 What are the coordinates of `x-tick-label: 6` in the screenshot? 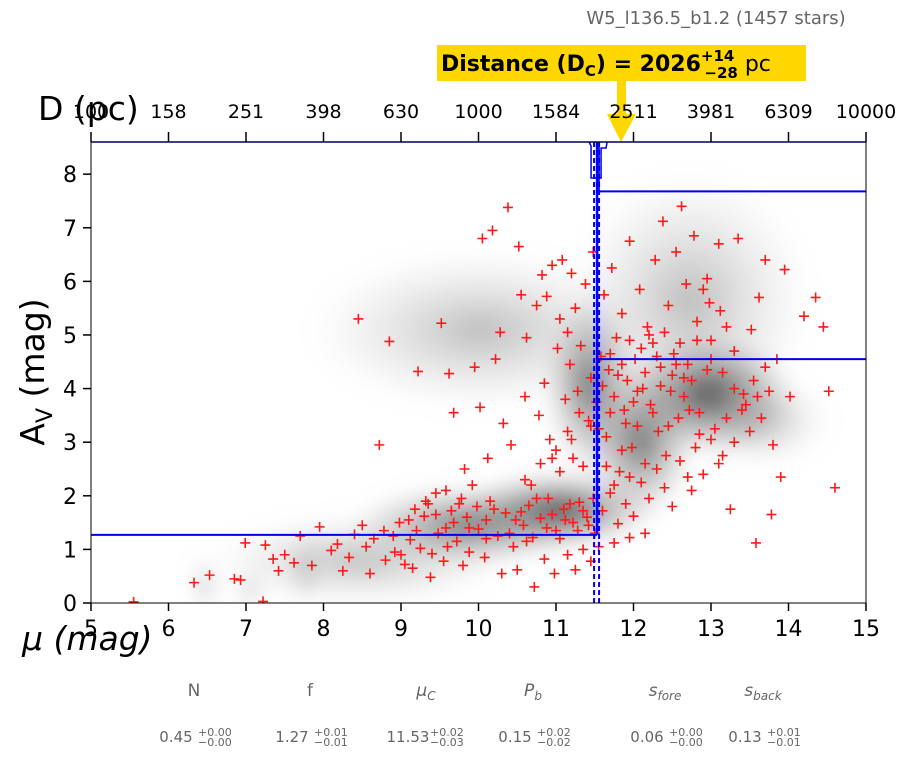 It's located at (169, 629).